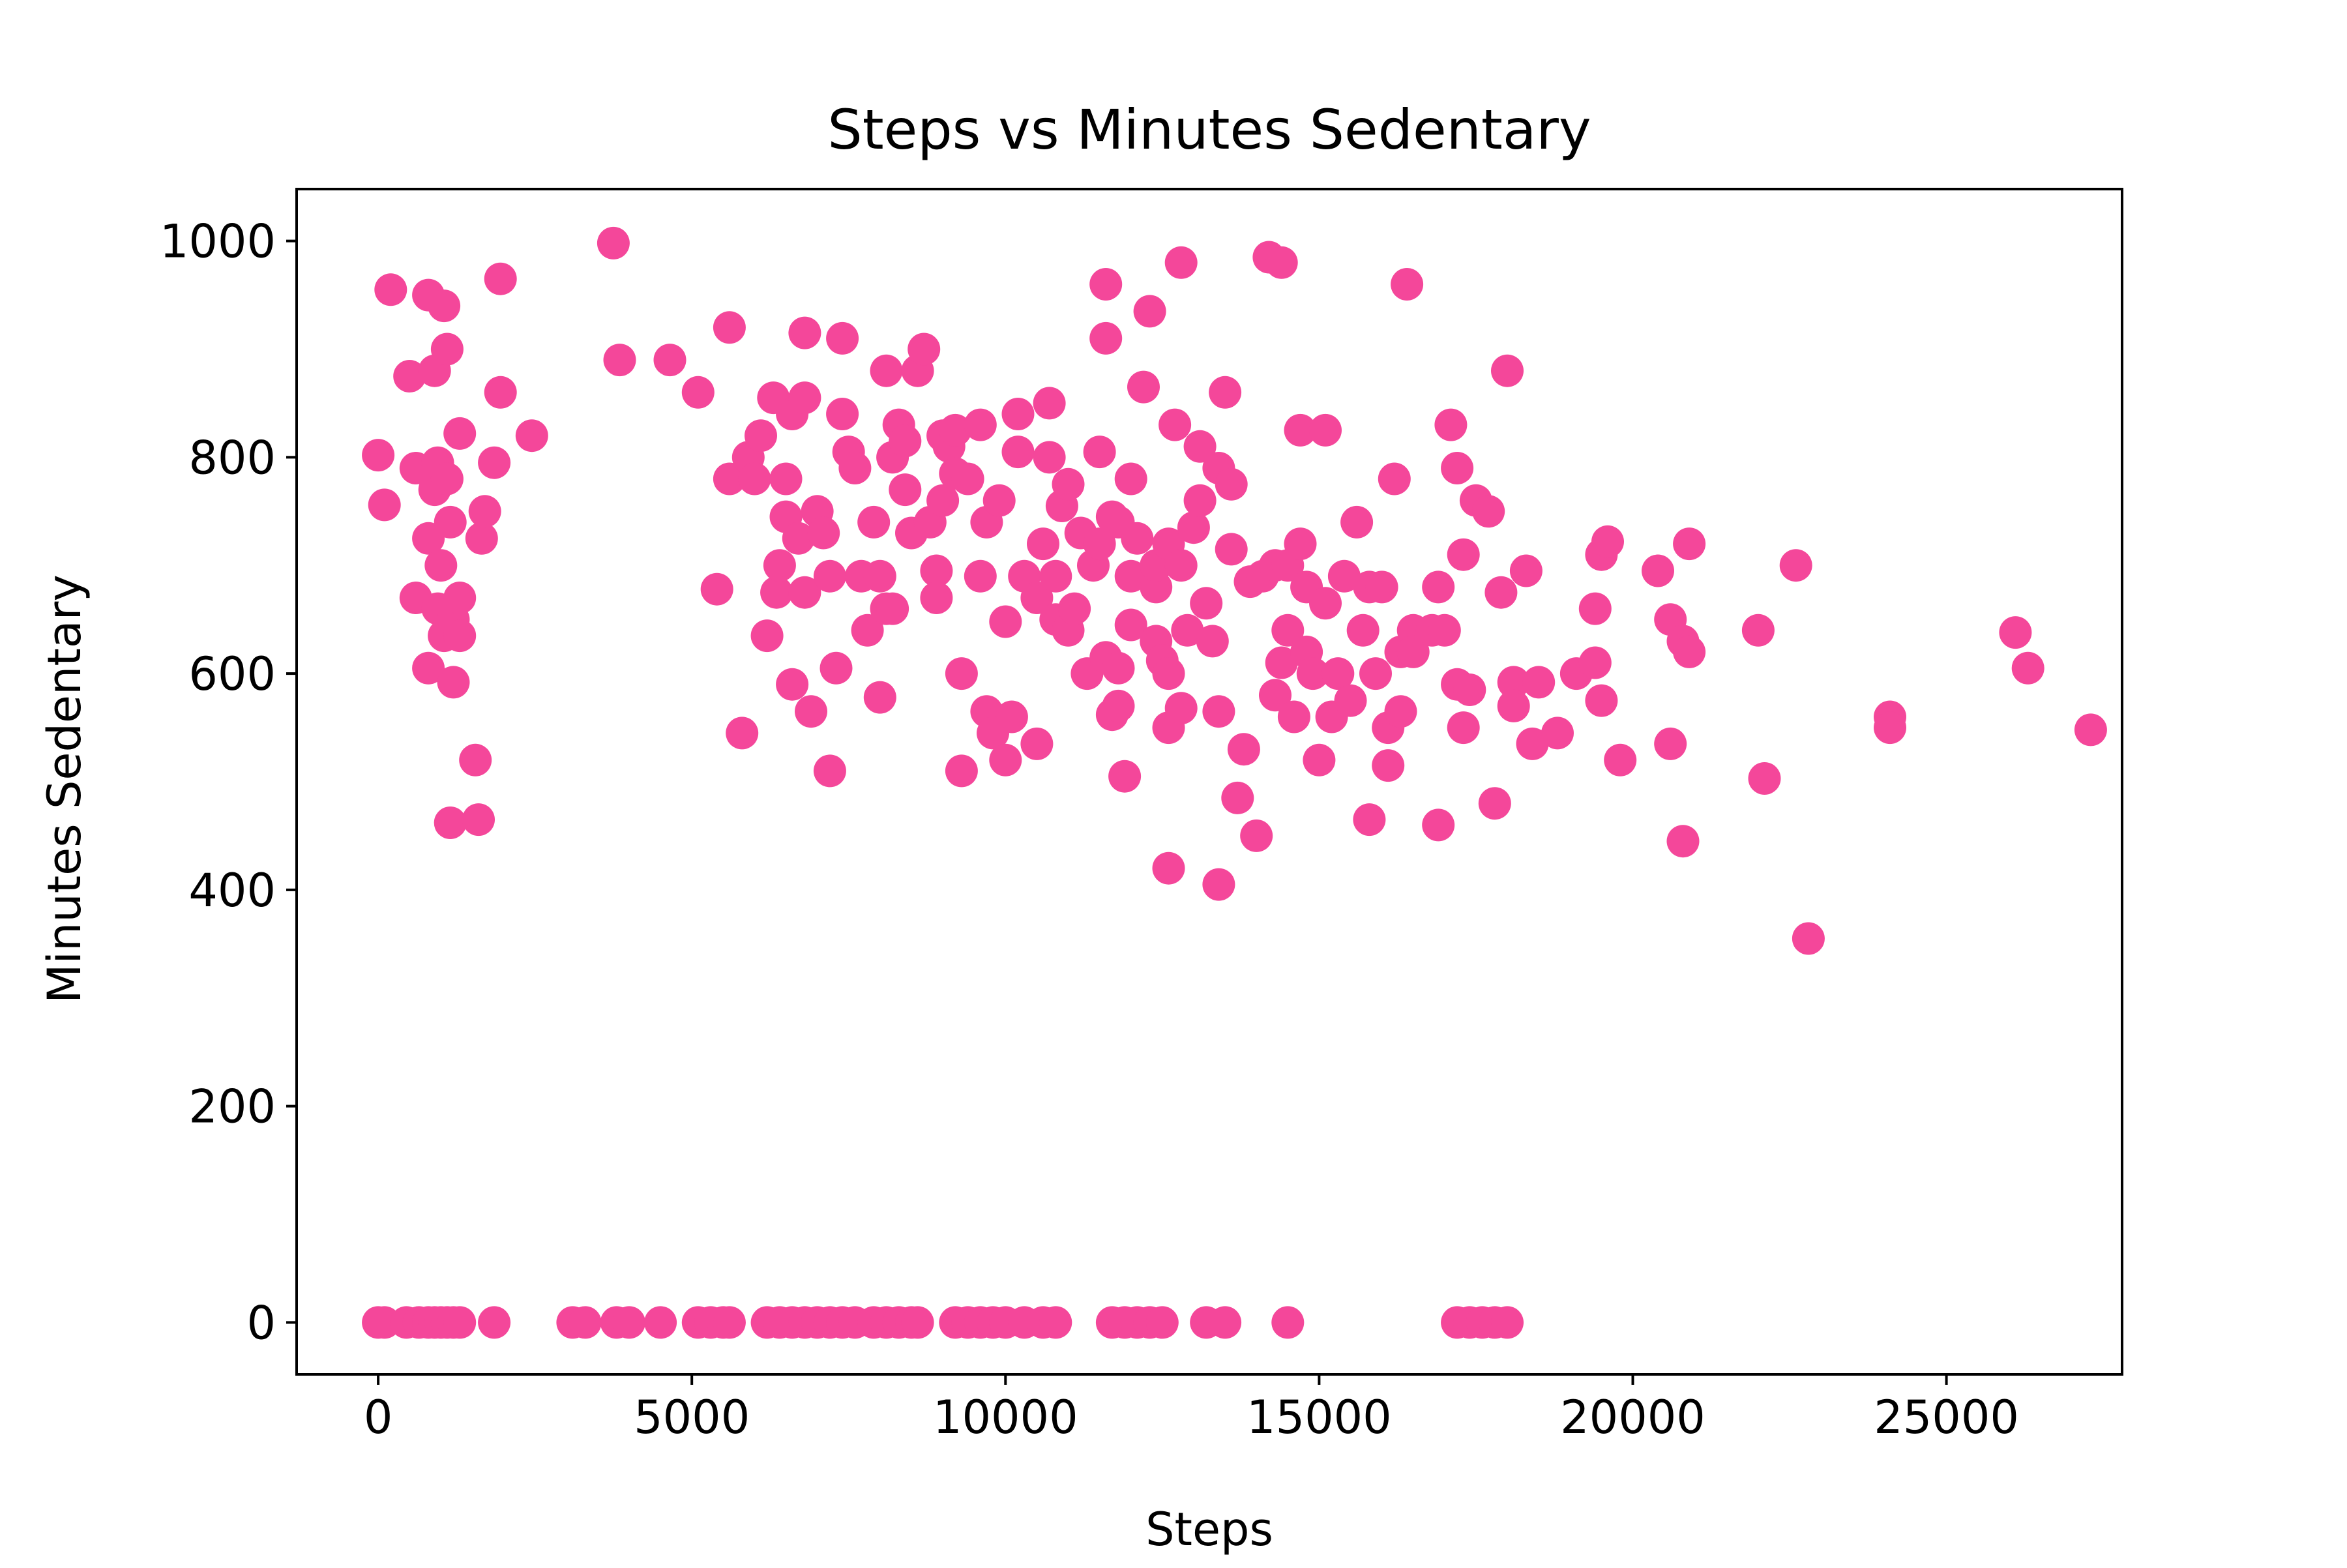 This screenshot has width=2347, height=1568. I want to click on x-tick-label: 20000, so click(1632, 1418).